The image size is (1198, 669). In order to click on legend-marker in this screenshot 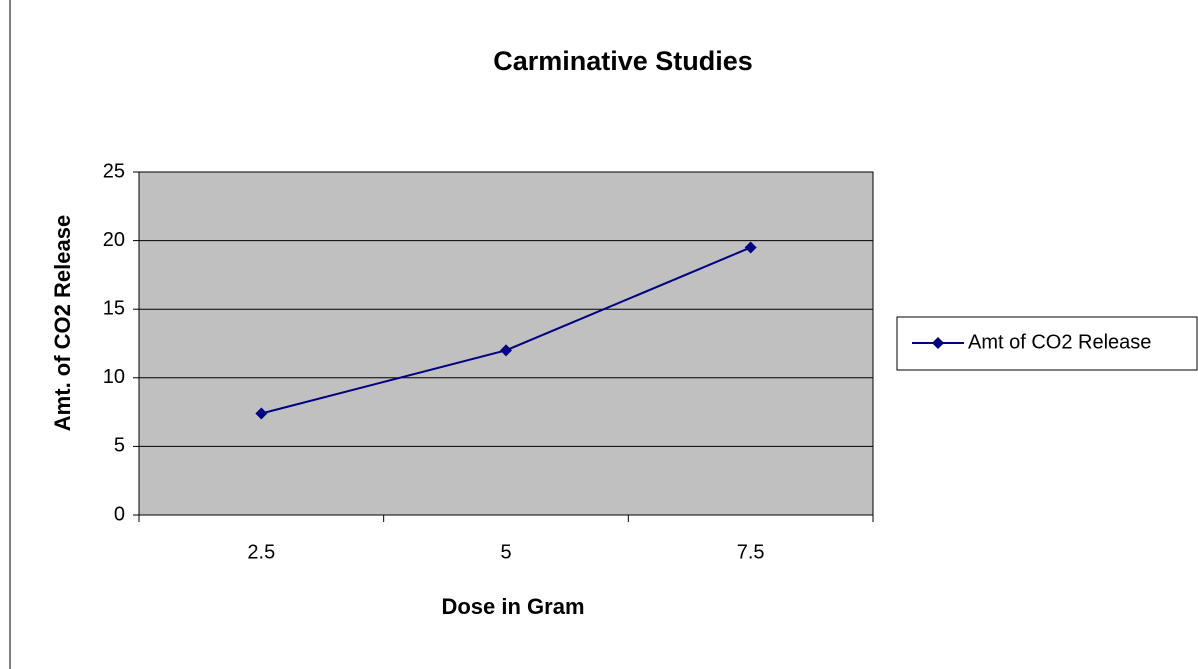, I will do `click(938, 343)`.